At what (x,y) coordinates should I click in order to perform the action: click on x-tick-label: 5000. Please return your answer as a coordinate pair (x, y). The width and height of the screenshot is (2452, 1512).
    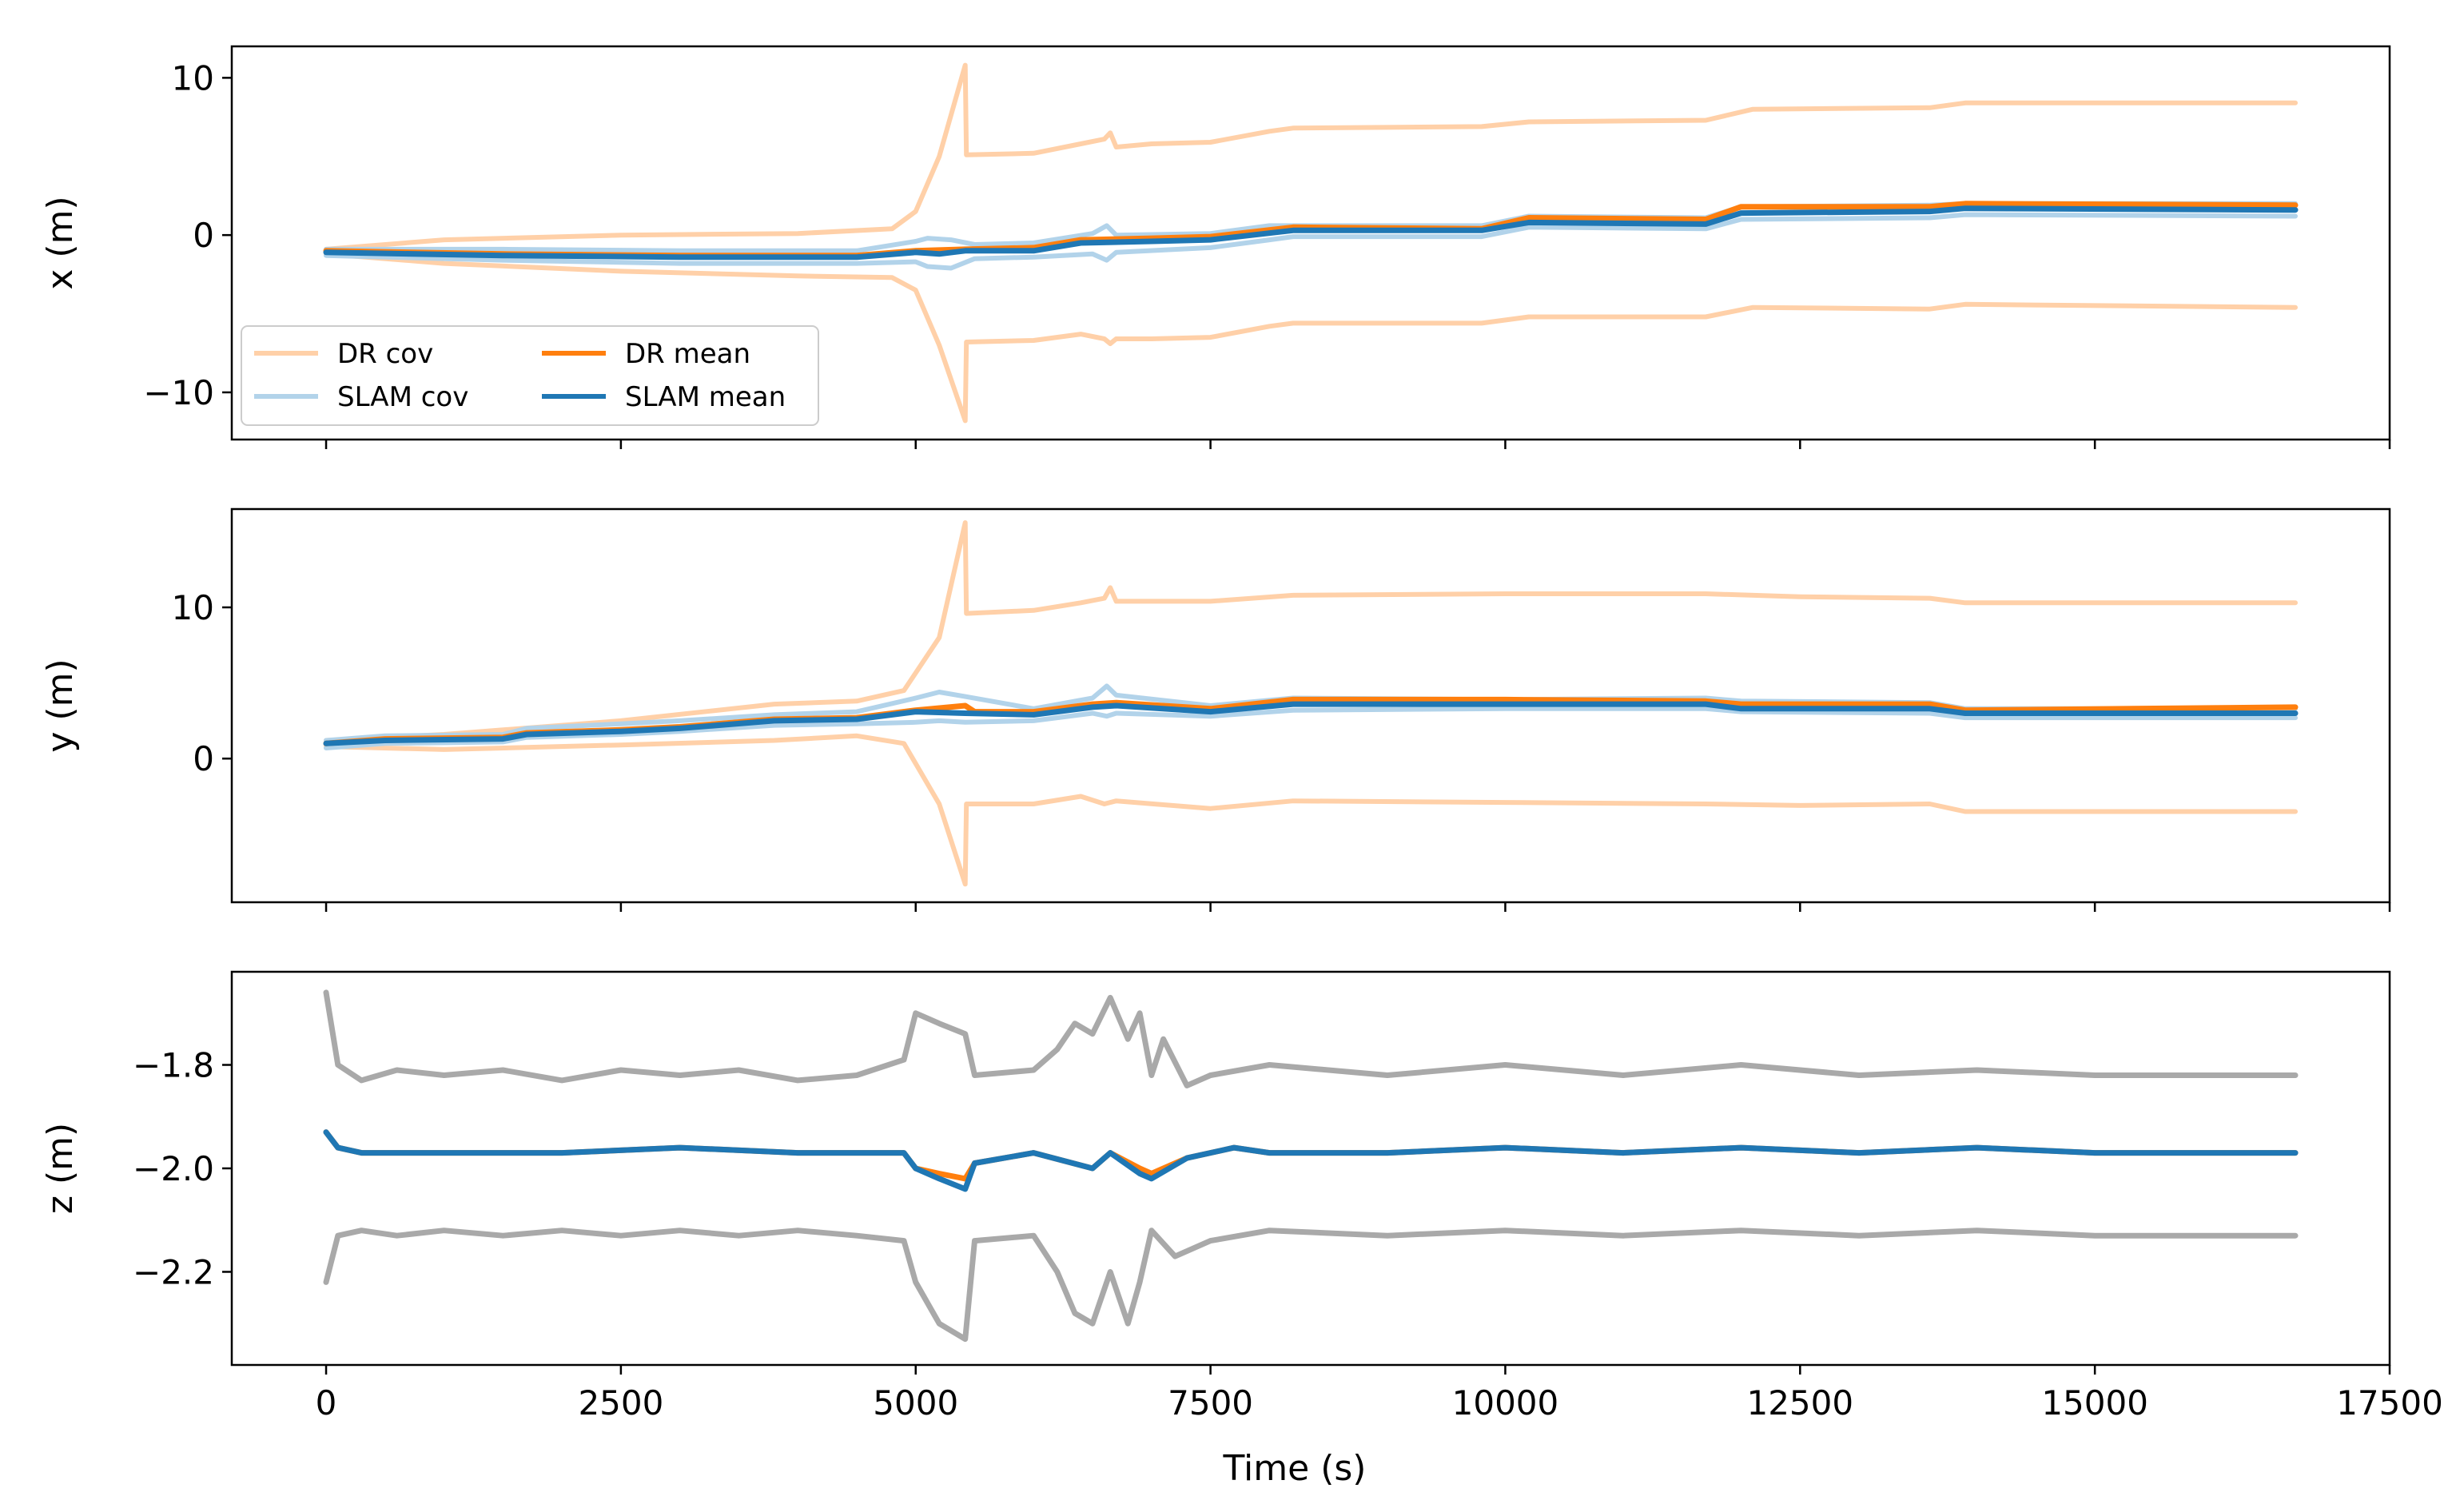
    Looking at the image, I should click on (915, 1402).